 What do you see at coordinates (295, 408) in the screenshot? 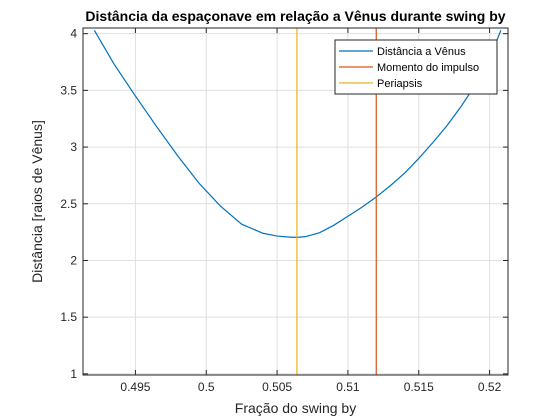
I see `x-axis-title: Fração do swing by` at bounding box center [295, 408].